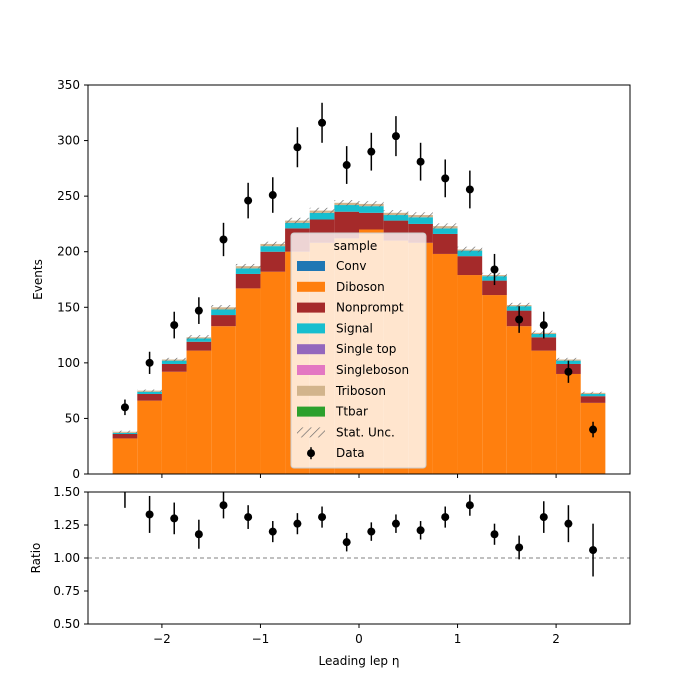  What do you see at coordinates (66, 591) in the screenshot?
I see `ratio-y-tick-label: 0.75` at bounding box center [66, 591].